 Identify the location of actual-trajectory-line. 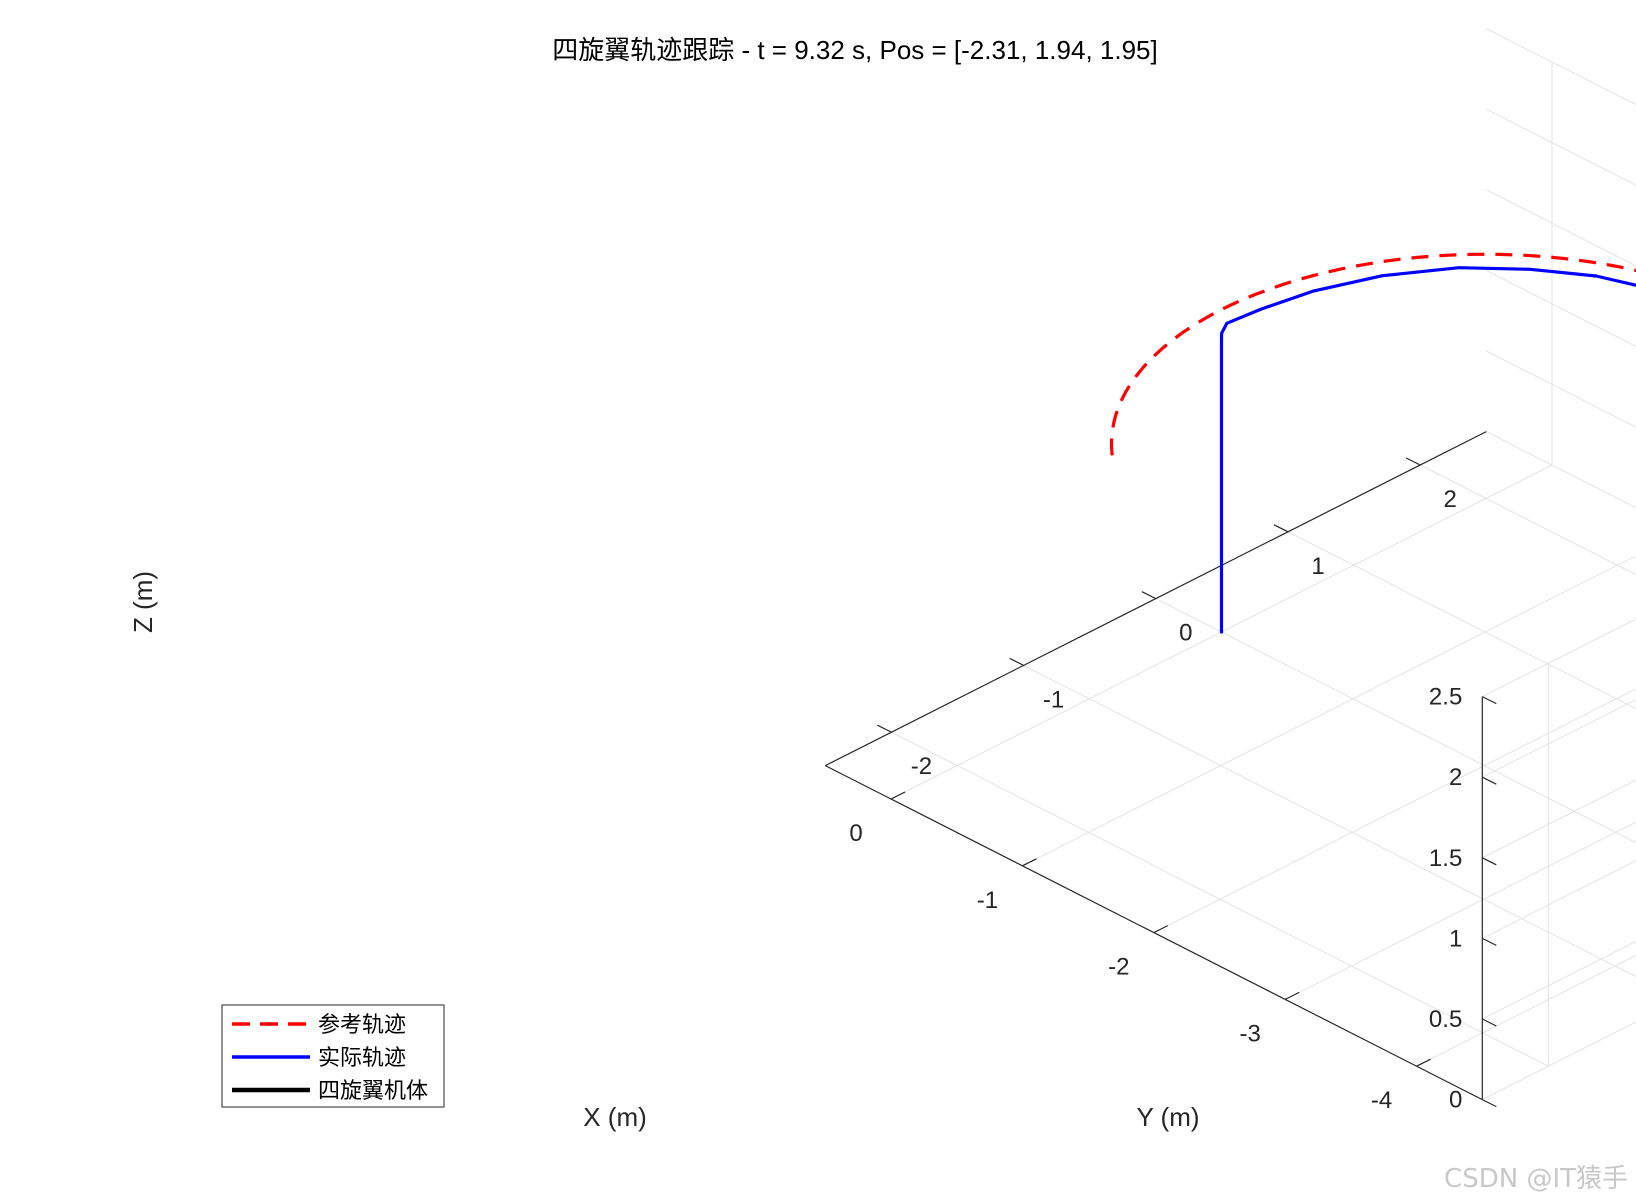
(1427, 450).